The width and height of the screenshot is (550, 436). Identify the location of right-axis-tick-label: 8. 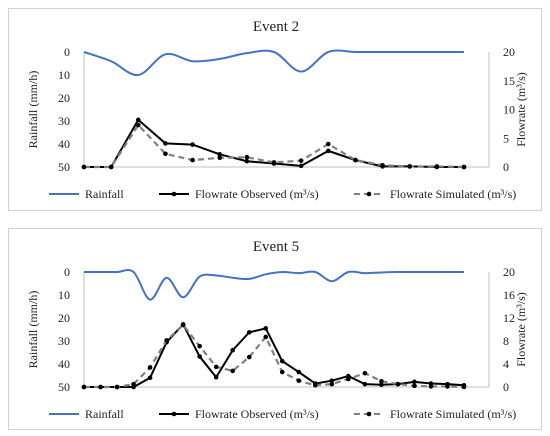
(506, 341).